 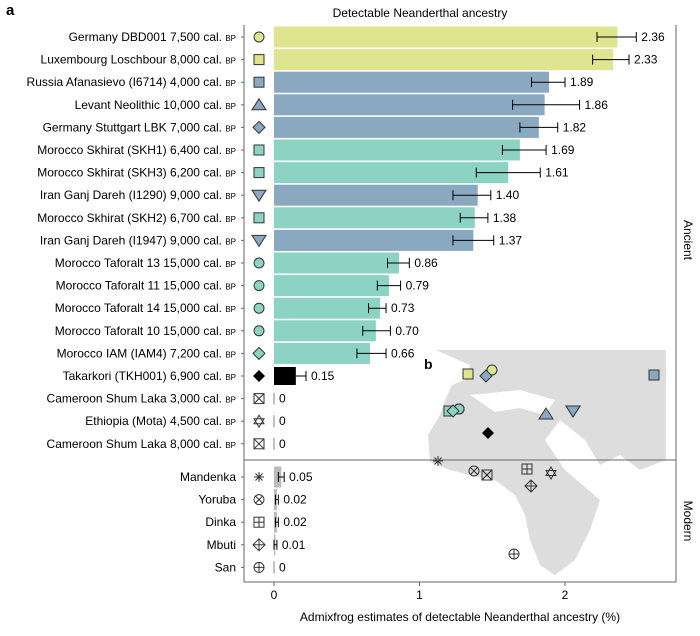 I want to click on row-label: Cameroon Shum Laka 8,000 cal. BP, so click(x=141, y=444).